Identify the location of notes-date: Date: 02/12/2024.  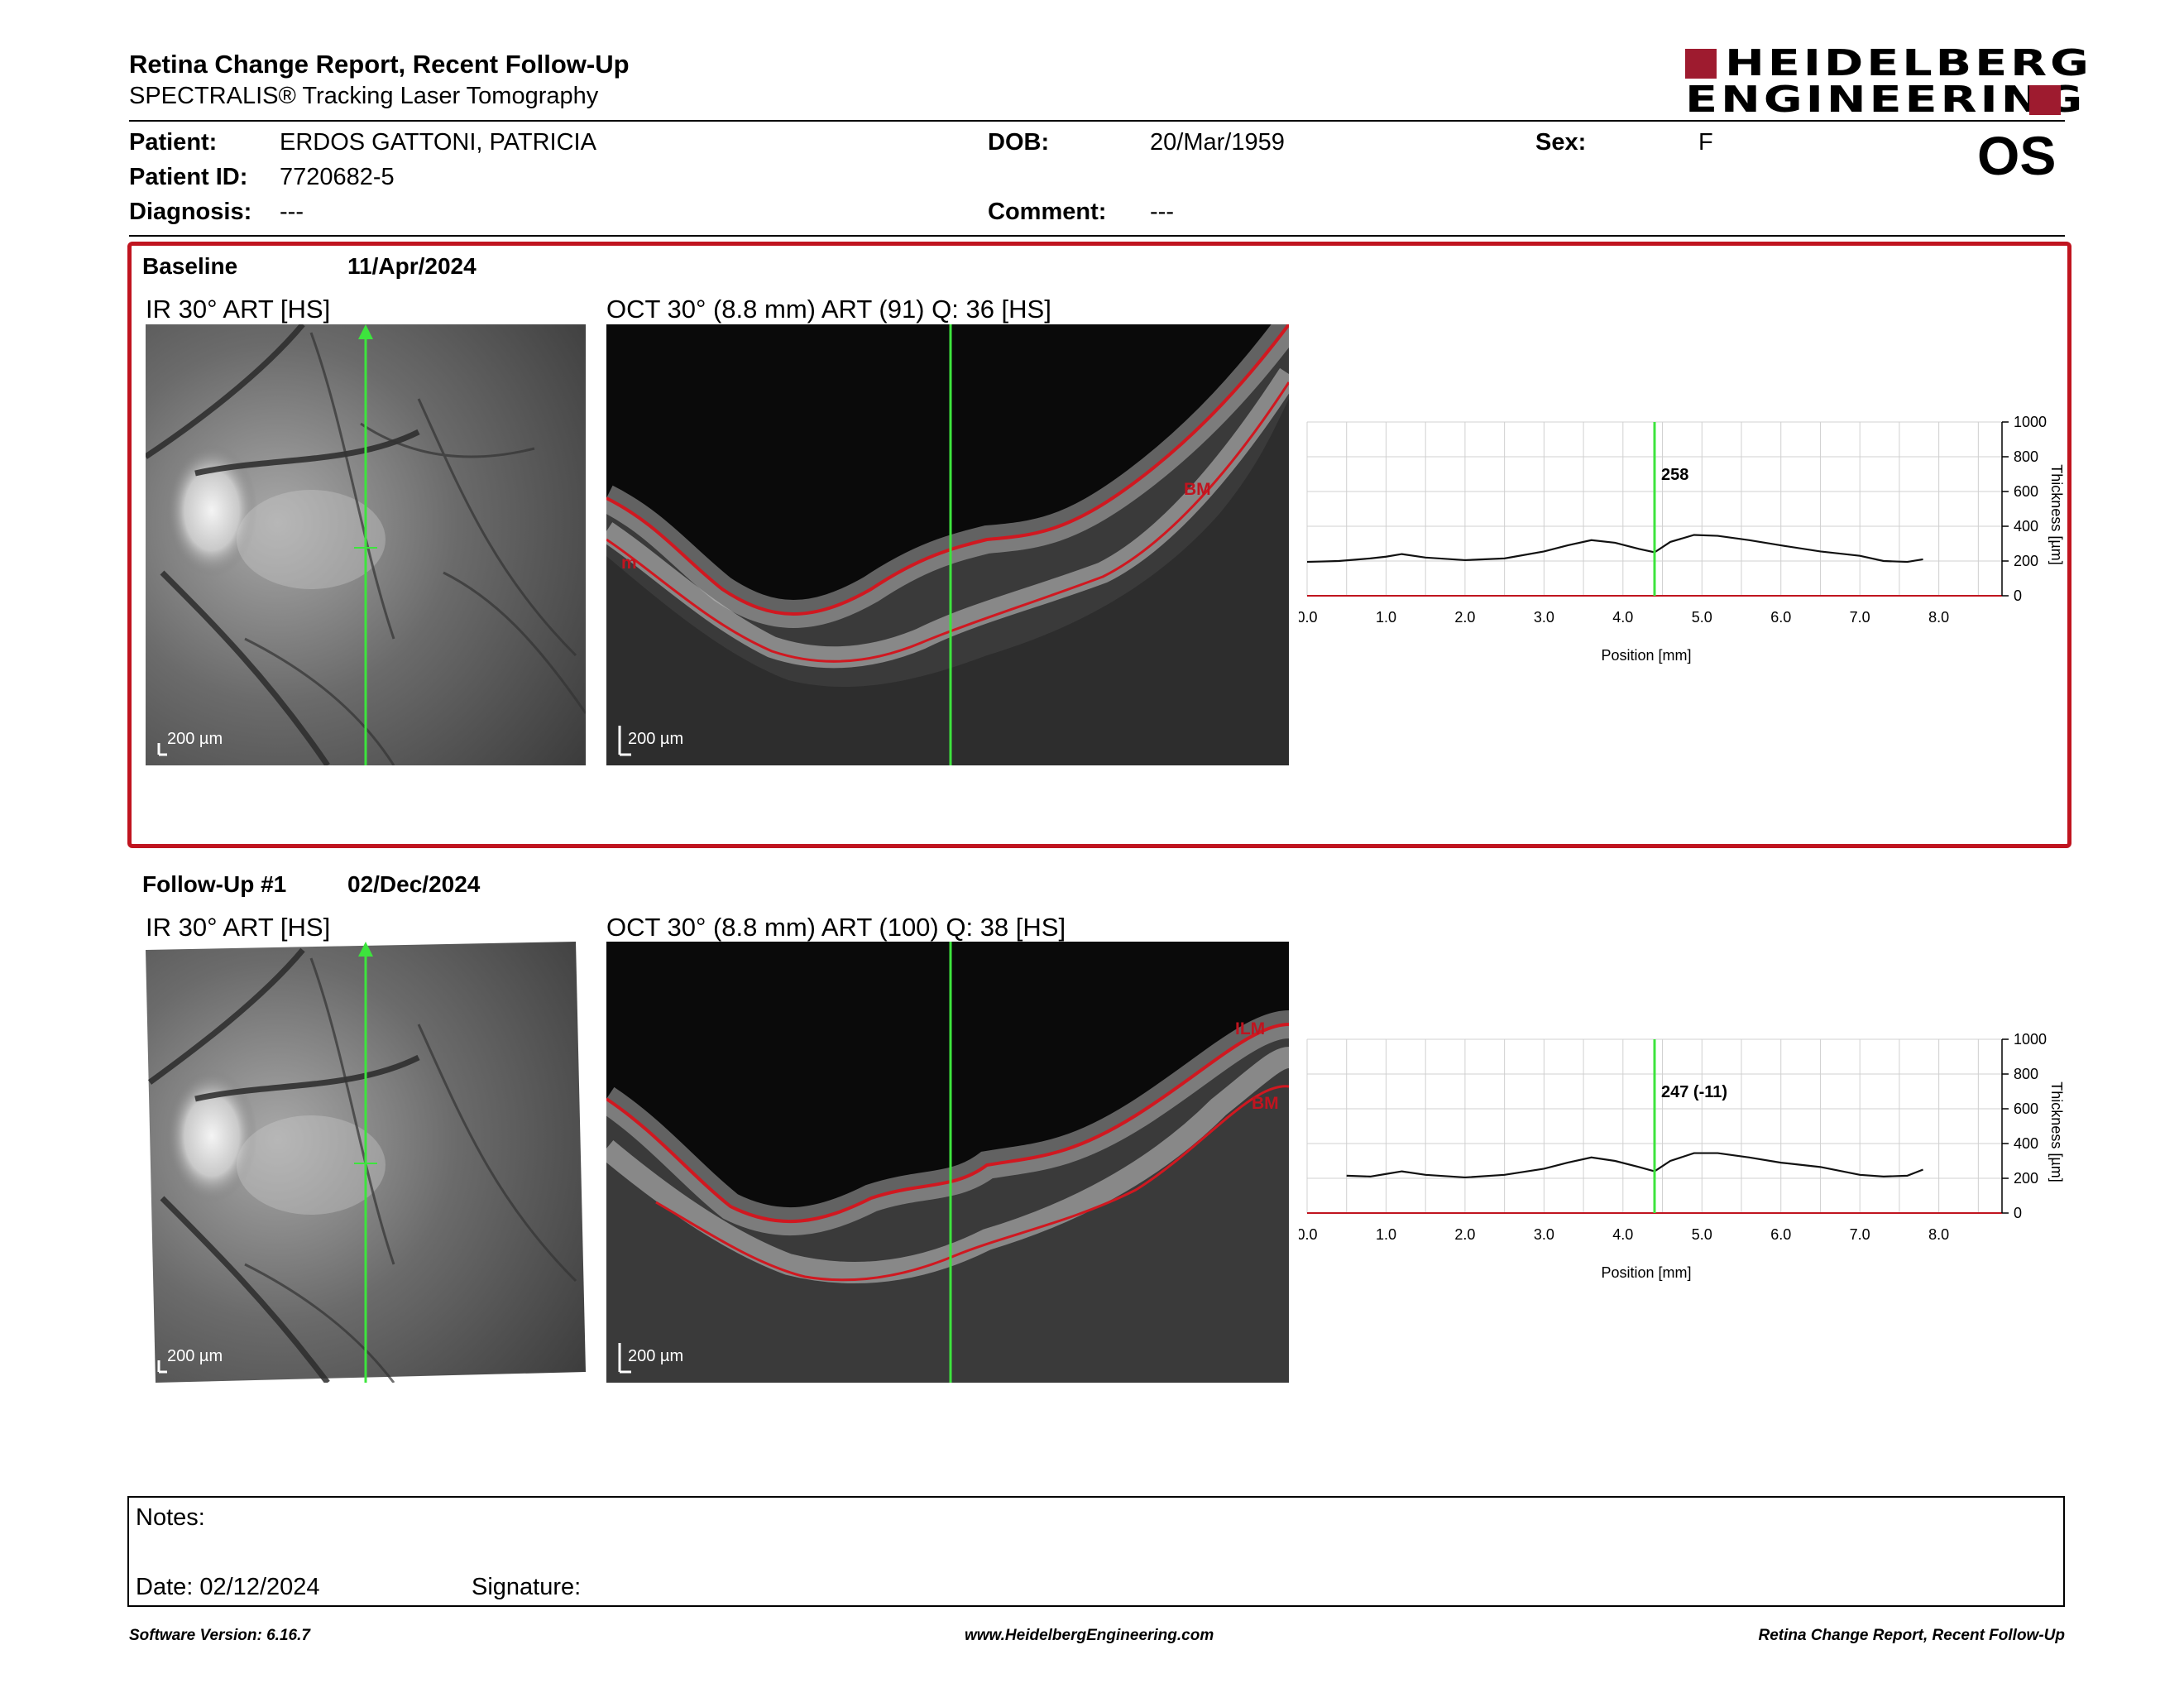
(228, 1587).